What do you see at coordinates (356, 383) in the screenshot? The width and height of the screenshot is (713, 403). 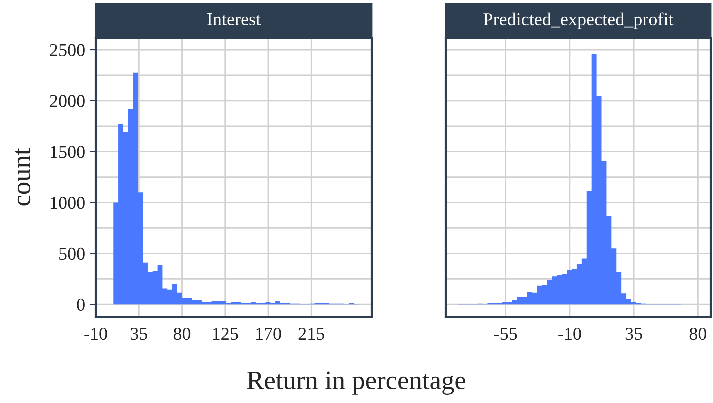 I see `x-axis-title: Return in percentage` at bounding box center [356, 383].